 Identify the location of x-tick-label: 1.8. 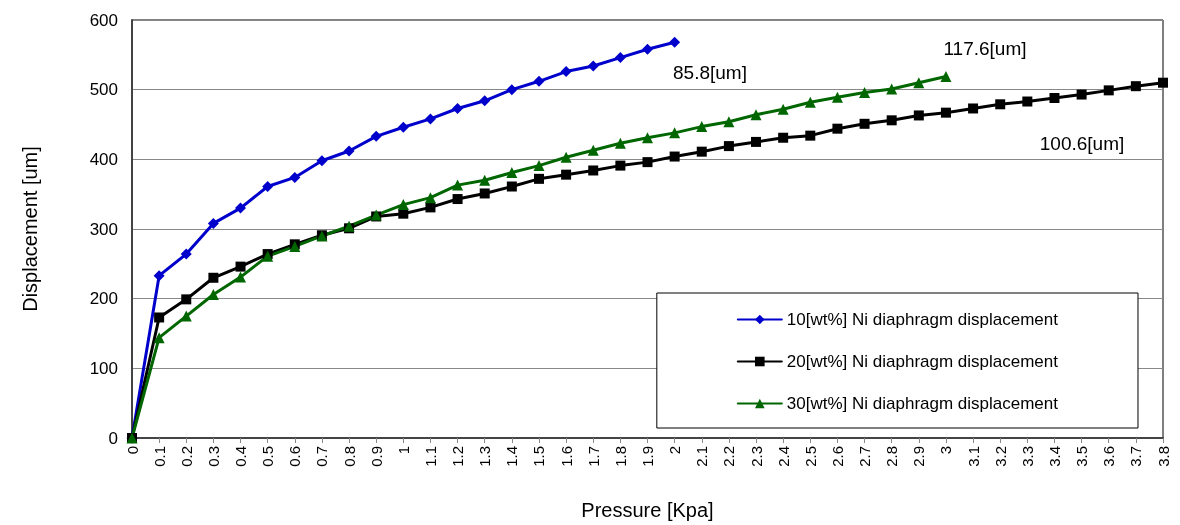
(620, 456).